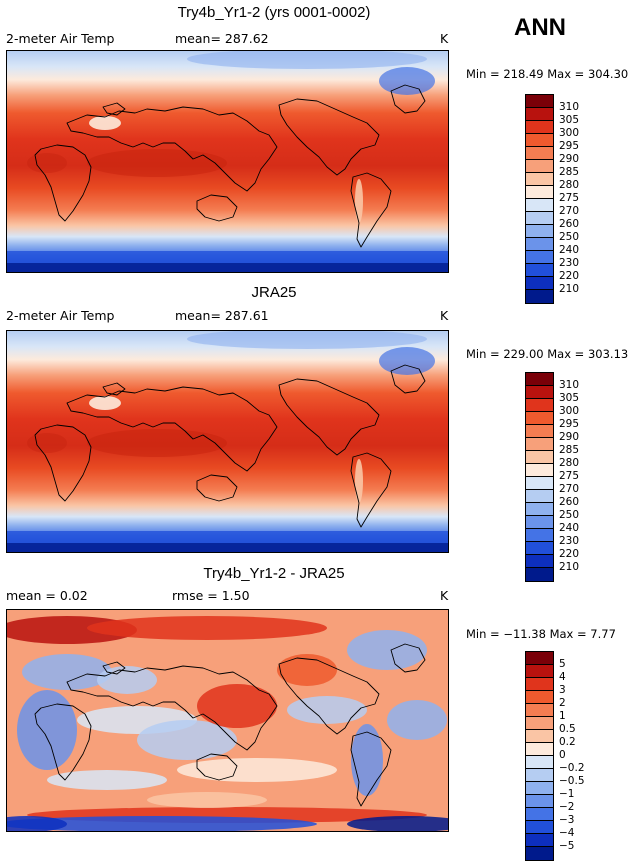 Image resolution: width=644 pixels, height=861 pixels. What do you see at coordinates (569, 541) in the screenshot?
I see `colorbar-tick-label: 230` at bounding box center [569, 541].